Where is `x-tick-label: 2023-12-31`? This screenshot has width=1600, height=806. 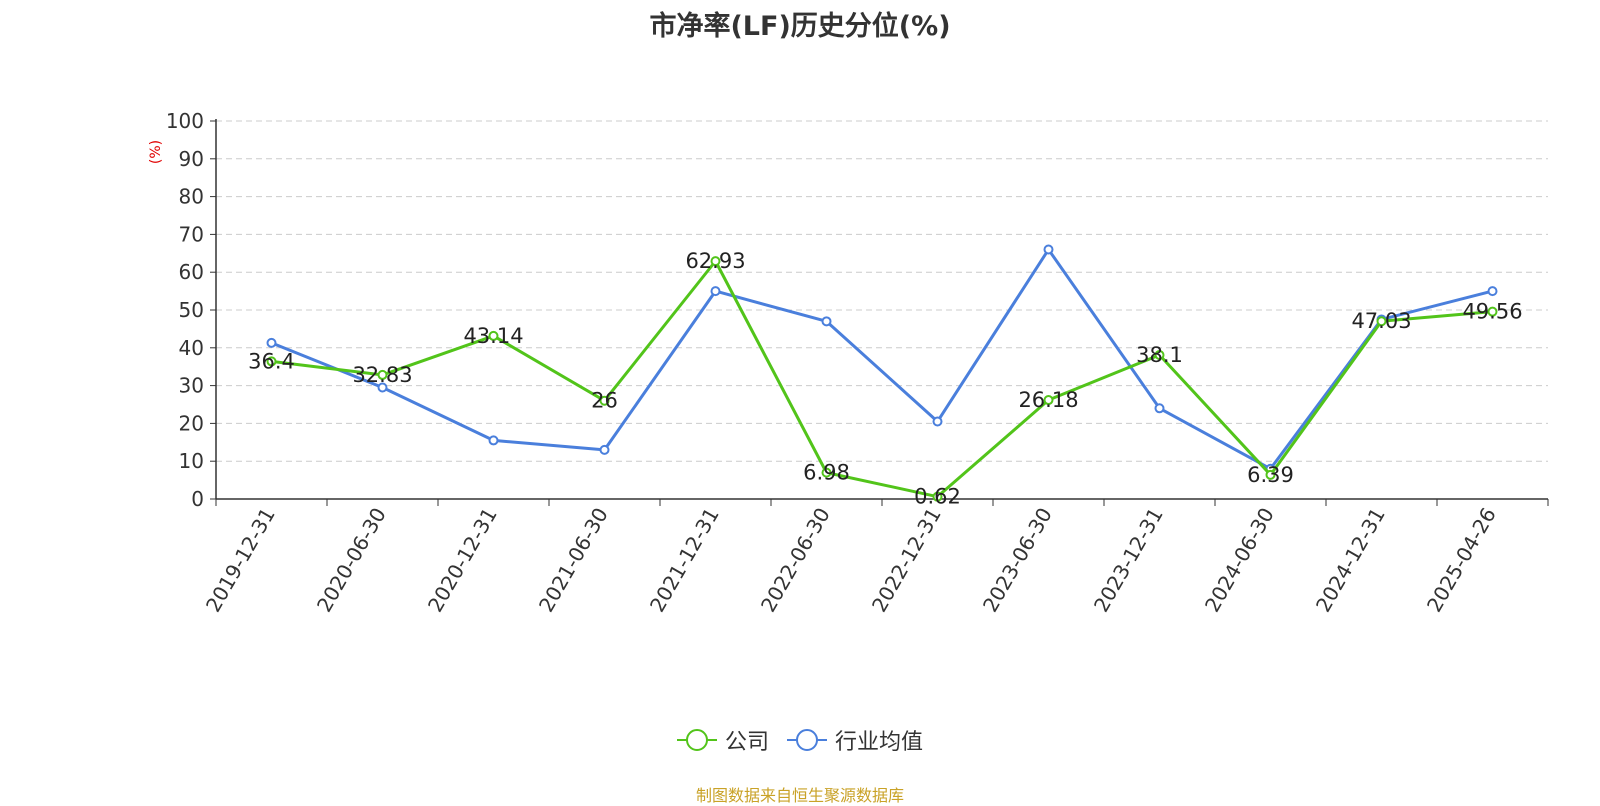
x-tick-label: 2023-12-31 is located at coordinates (1128, 560).